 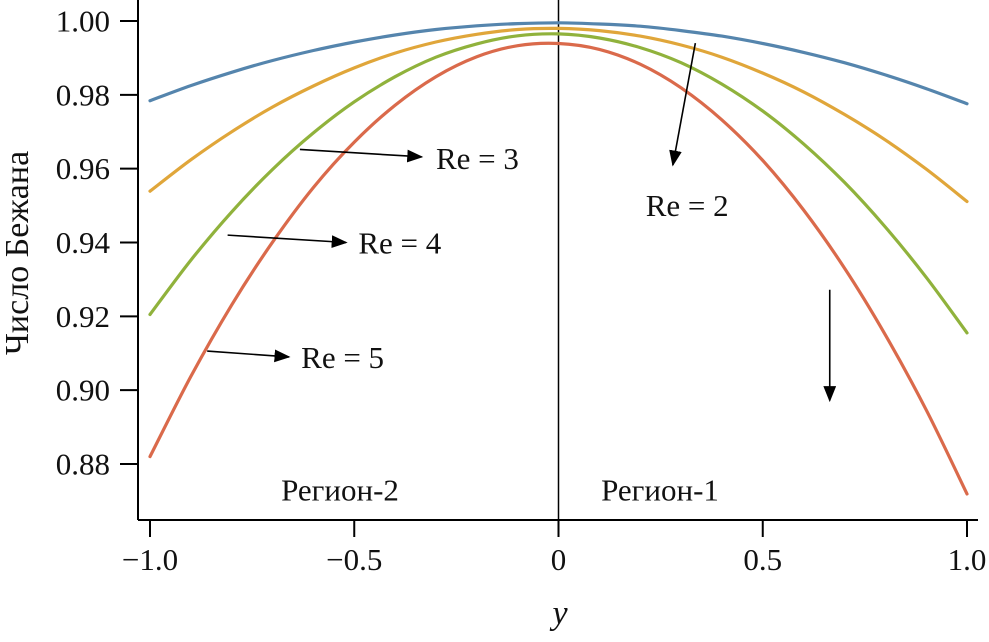 What do you see at coordinates (83, 21) in the screenshot?
I see `y-tick-label: 1.00` at bounding box center [83, 21].